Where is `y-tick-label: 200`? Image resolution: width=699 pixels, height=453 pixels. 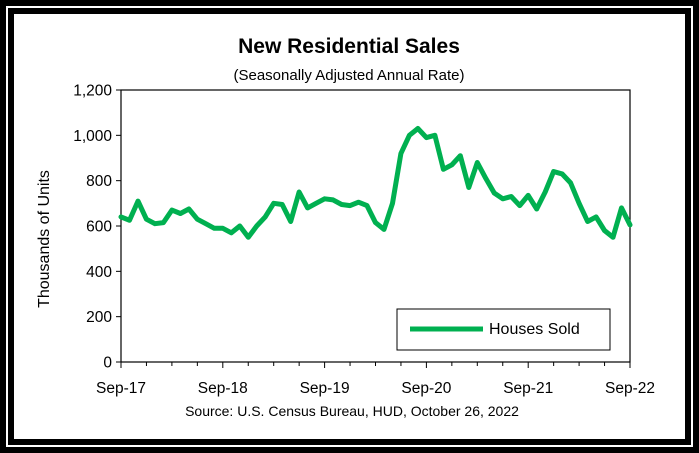
y-tick-label: 200 is located at coordinates (99, 317).